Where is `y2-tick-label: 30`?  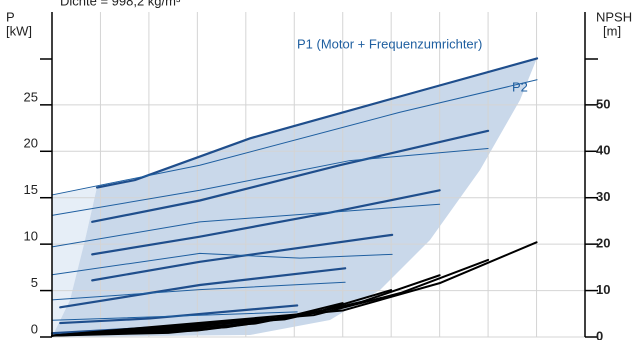 y2-tick-label: 30 is located at coordinates (603, 196).